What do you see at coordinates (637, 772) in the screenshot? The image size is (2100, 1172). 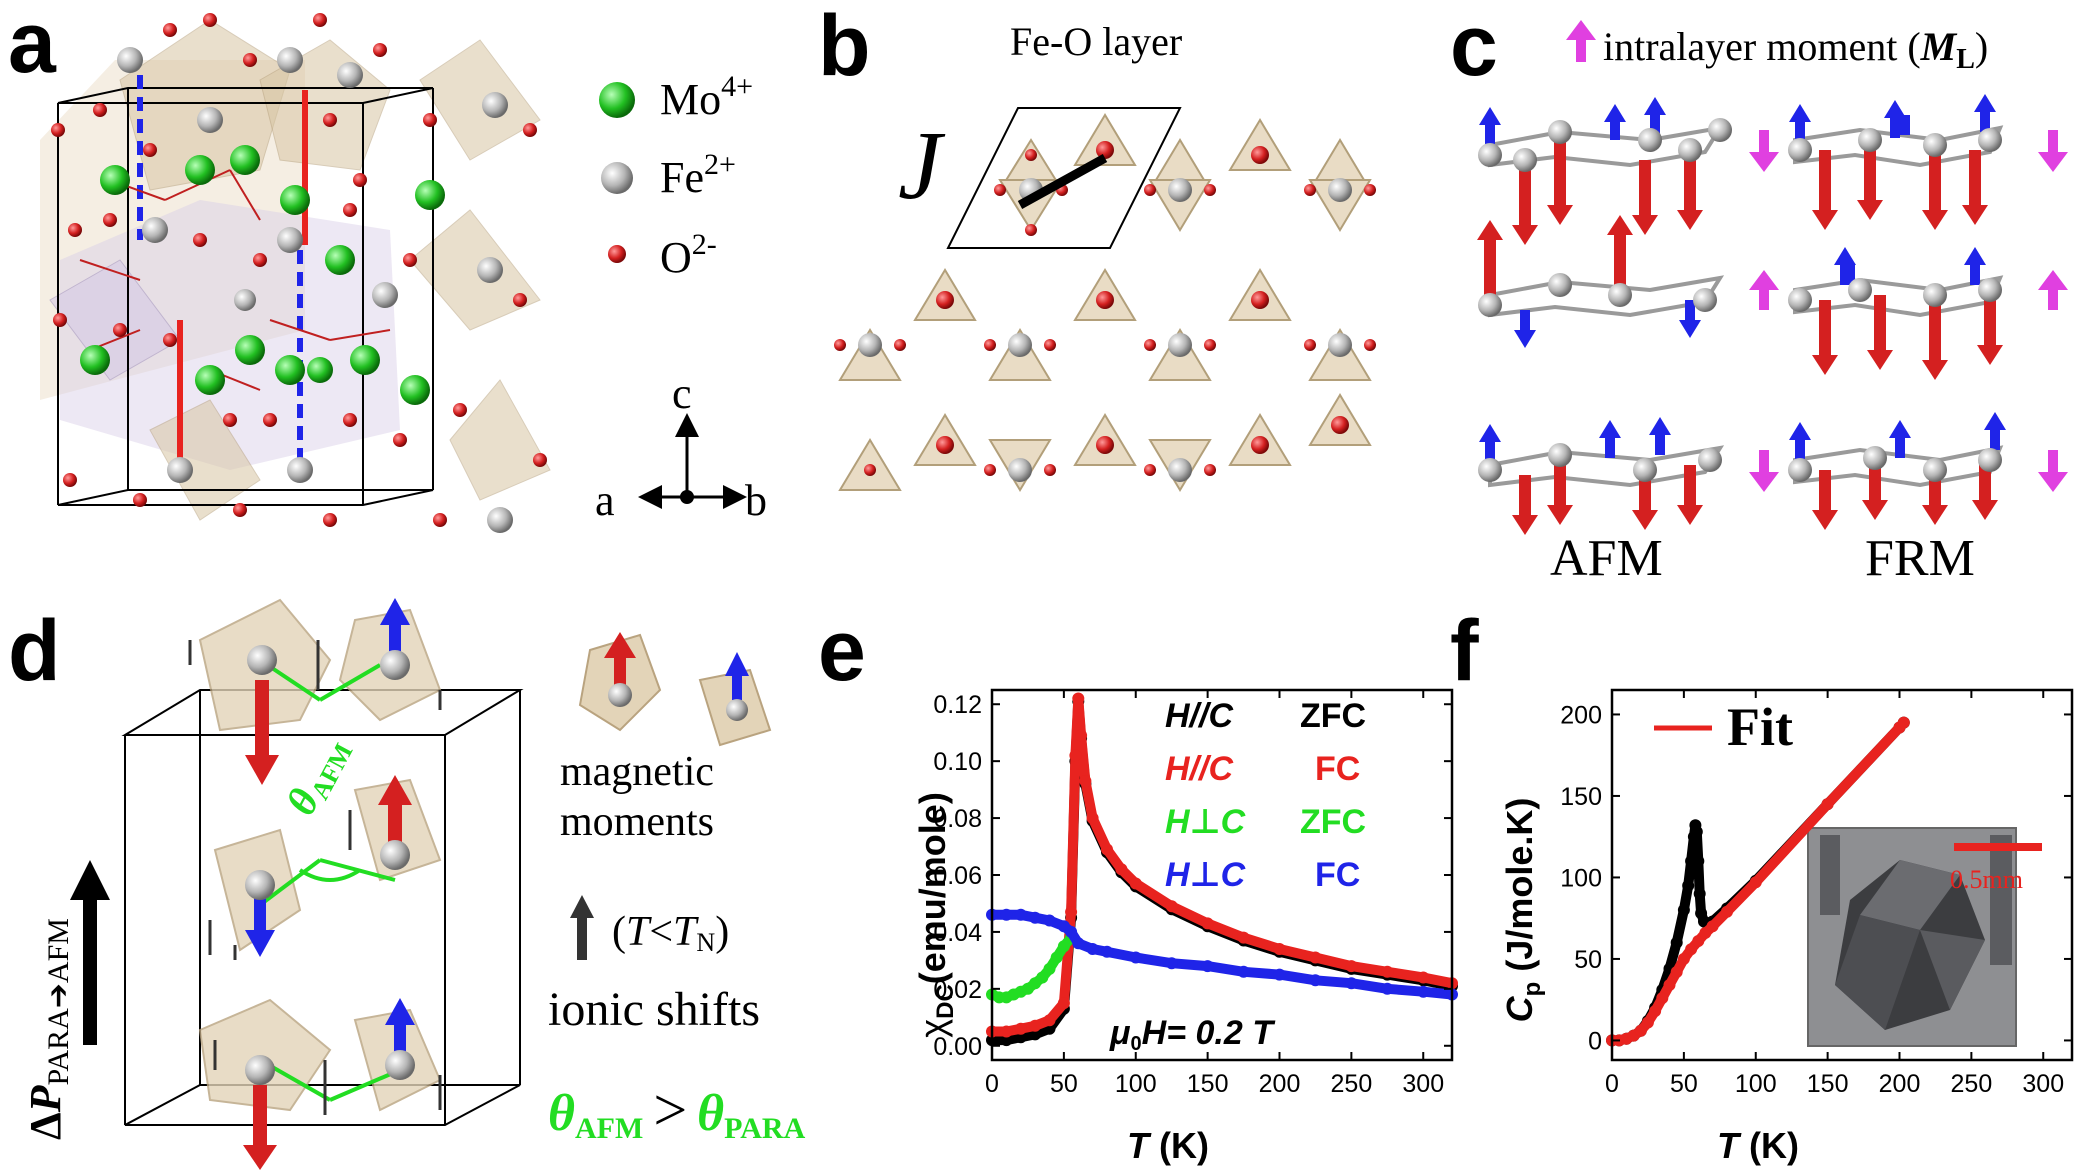 I see `moments-caption-line1: magnetic` at bounding box center [637, 772].